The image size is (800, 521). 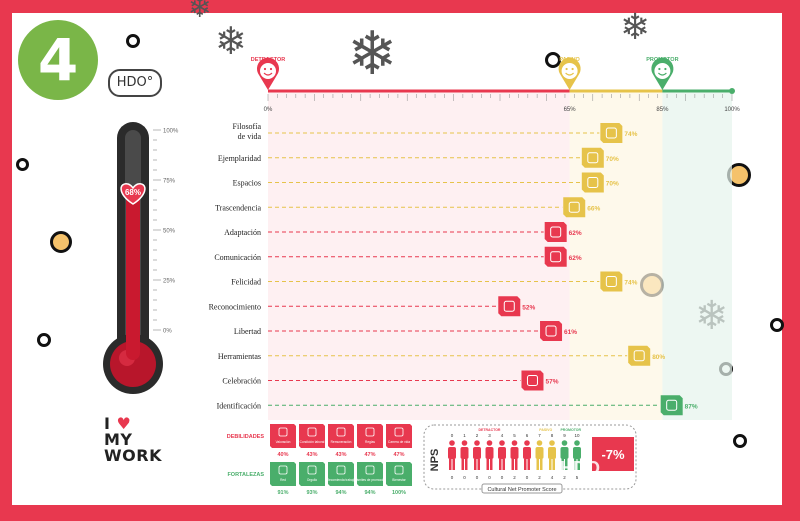 I want to click on dimension-value-label: 74%, so click(x=630, y=134).